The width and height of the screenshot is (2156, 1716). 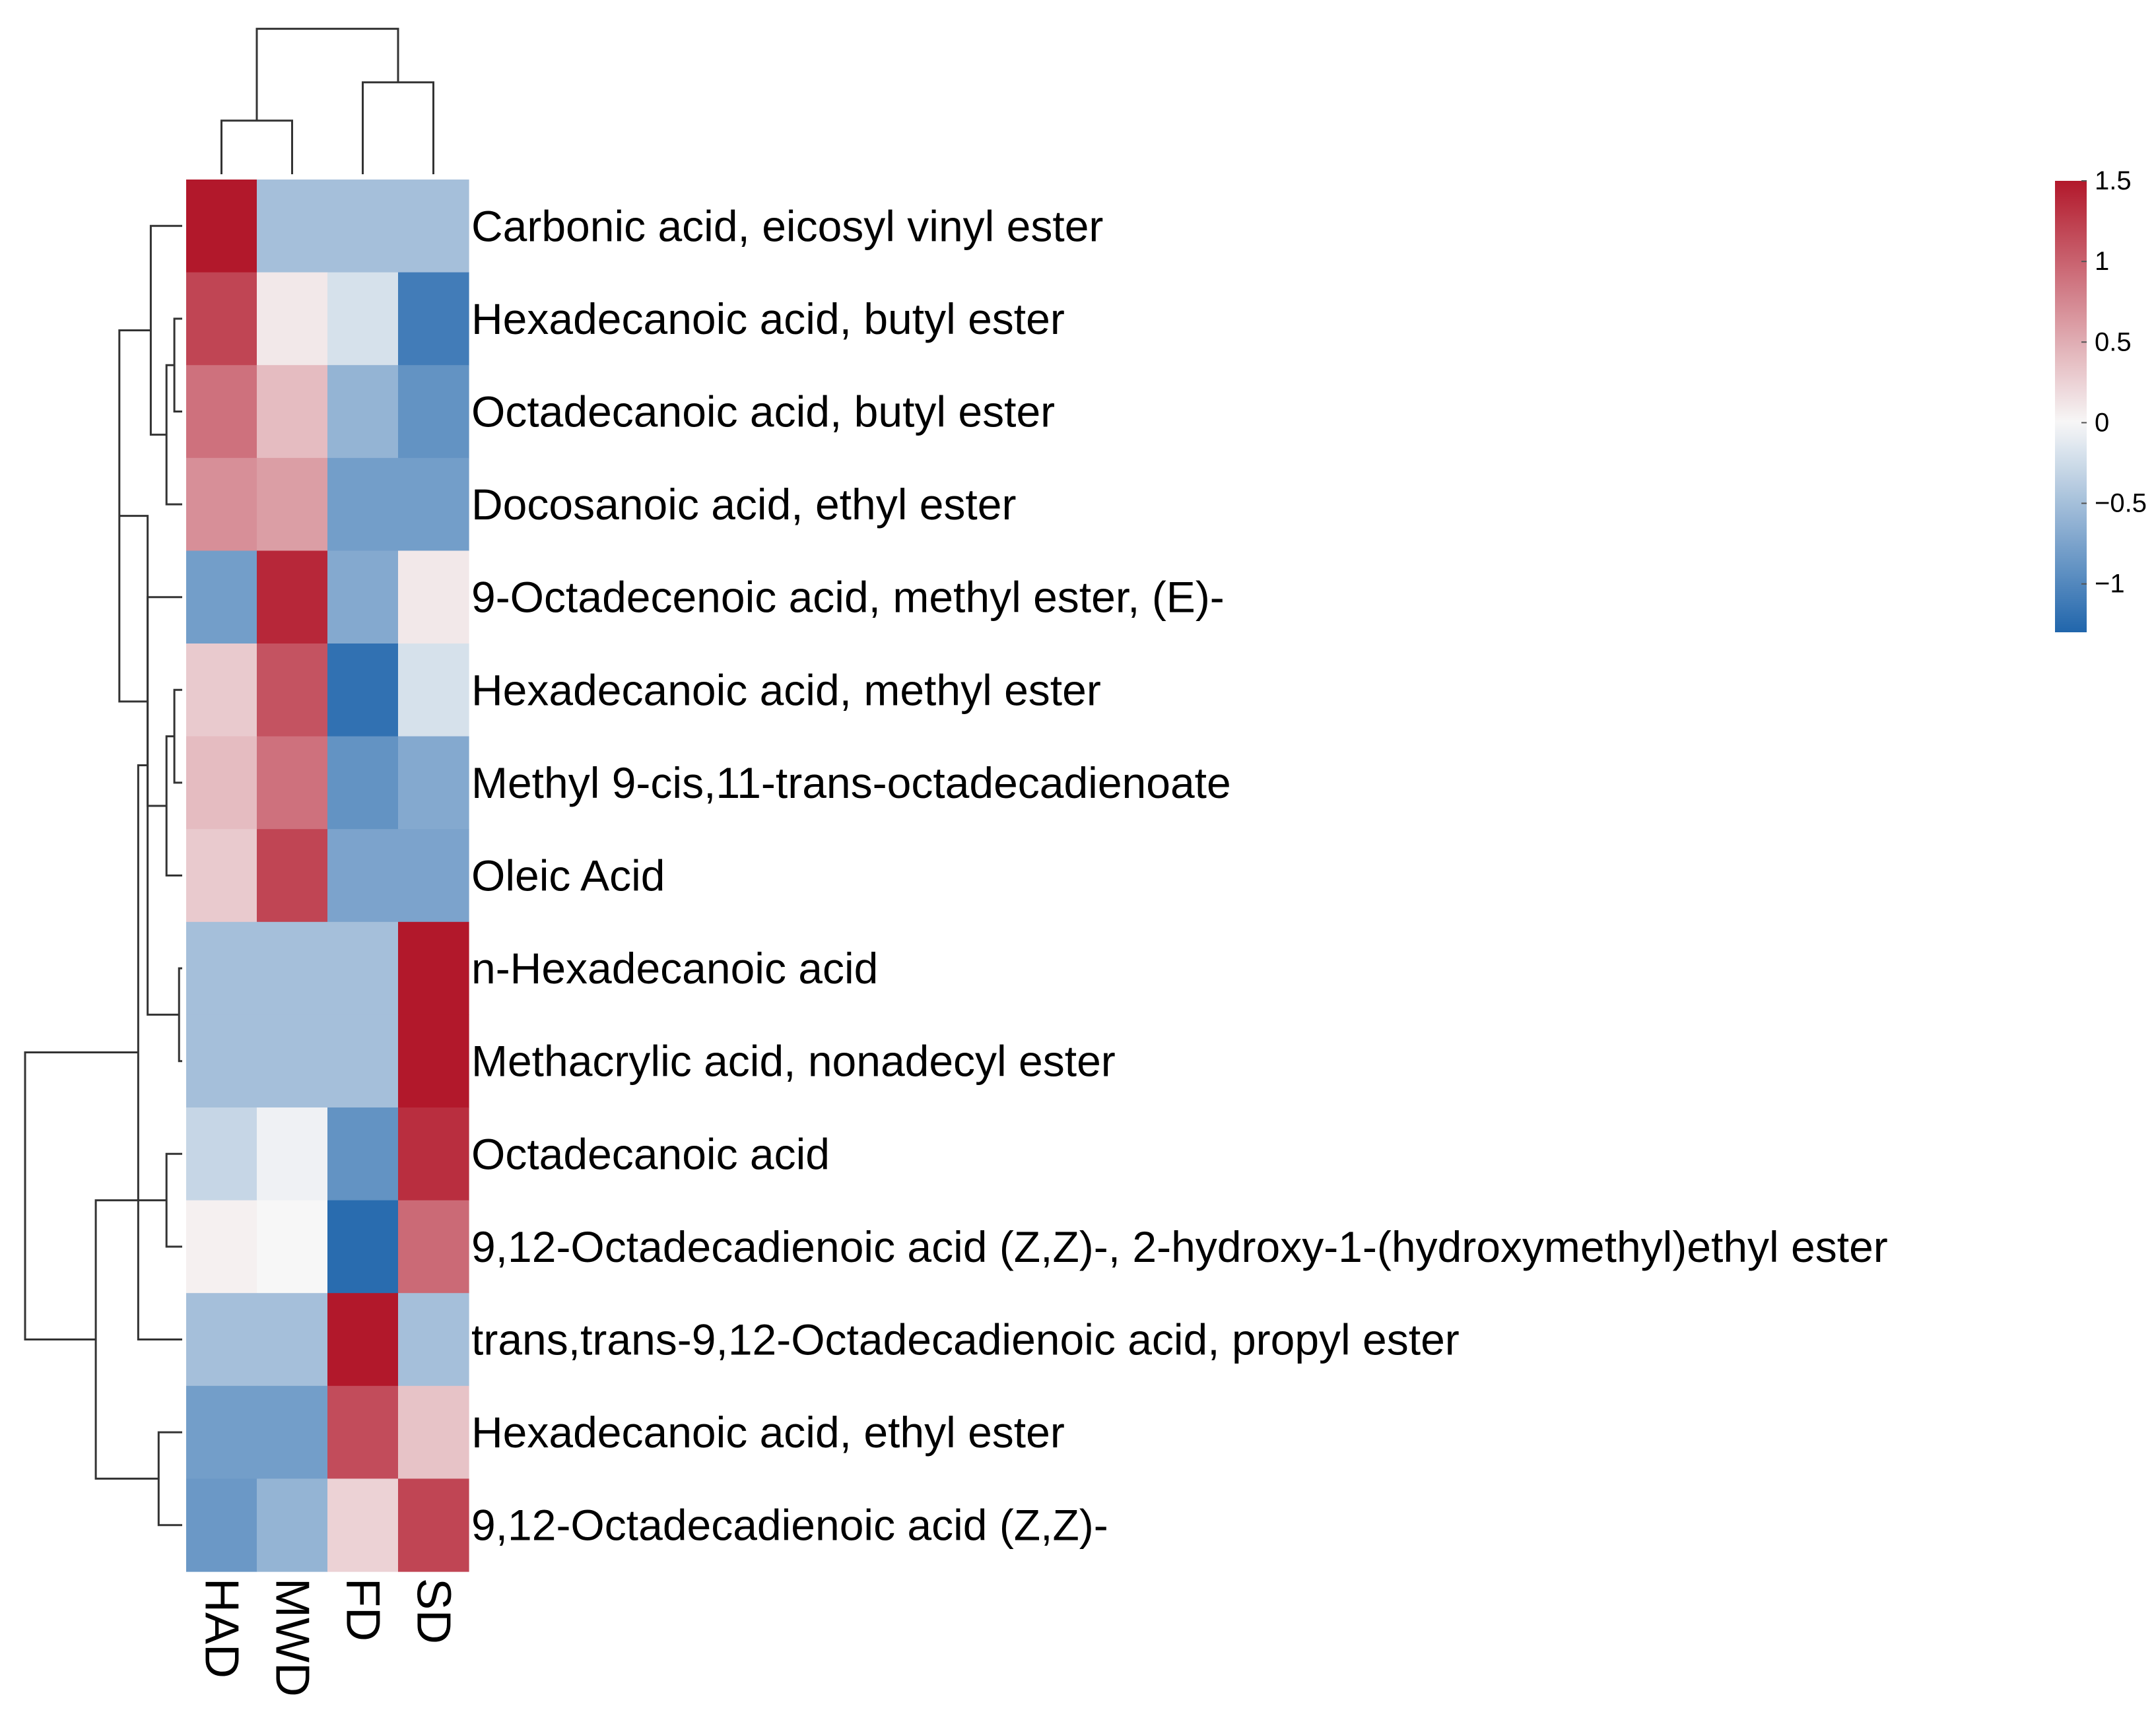 I want to click on colorbar-legend: 1.5 1 0.5 0 −0.5 −1, so click(x=2101, y=399).